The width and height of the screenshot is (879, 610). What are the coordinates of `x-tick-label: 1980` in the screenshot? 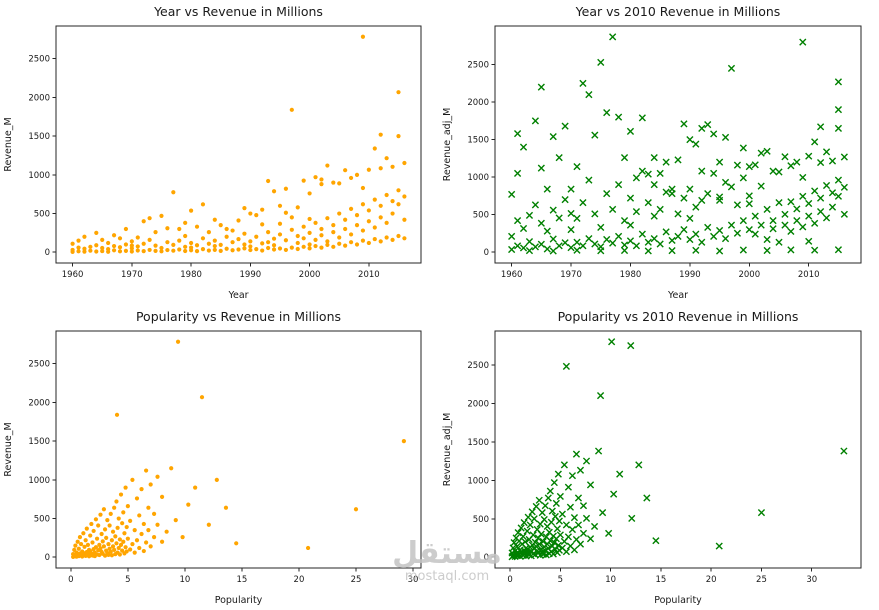 It's located at (631, 275).